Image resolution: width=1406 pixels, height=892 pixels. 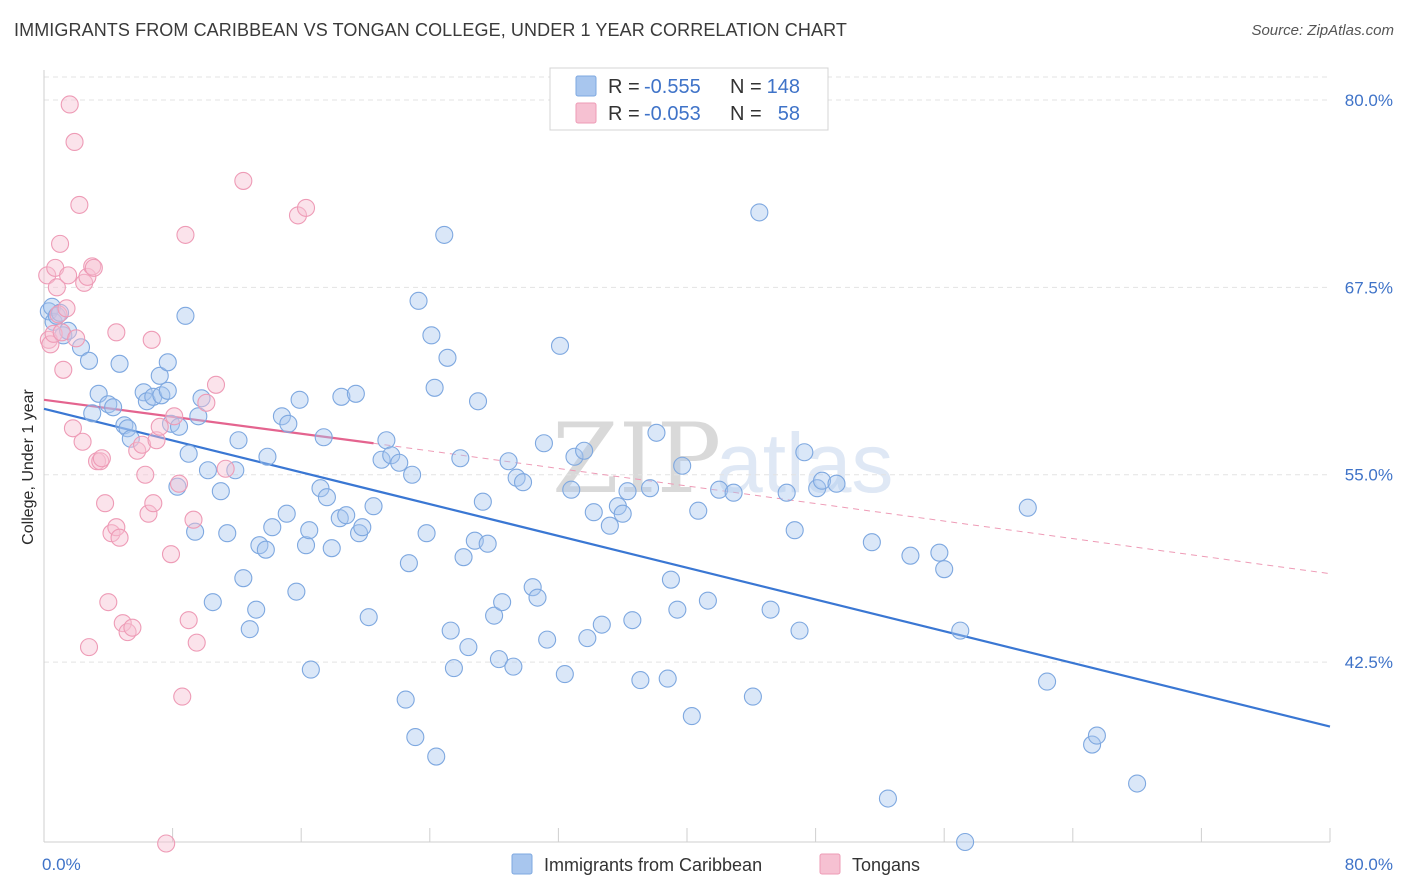 What do you see at coordinates (804, 463) in the screenshot?
I see `watermark-atlas: atlas` at bounding box center [804, 463].